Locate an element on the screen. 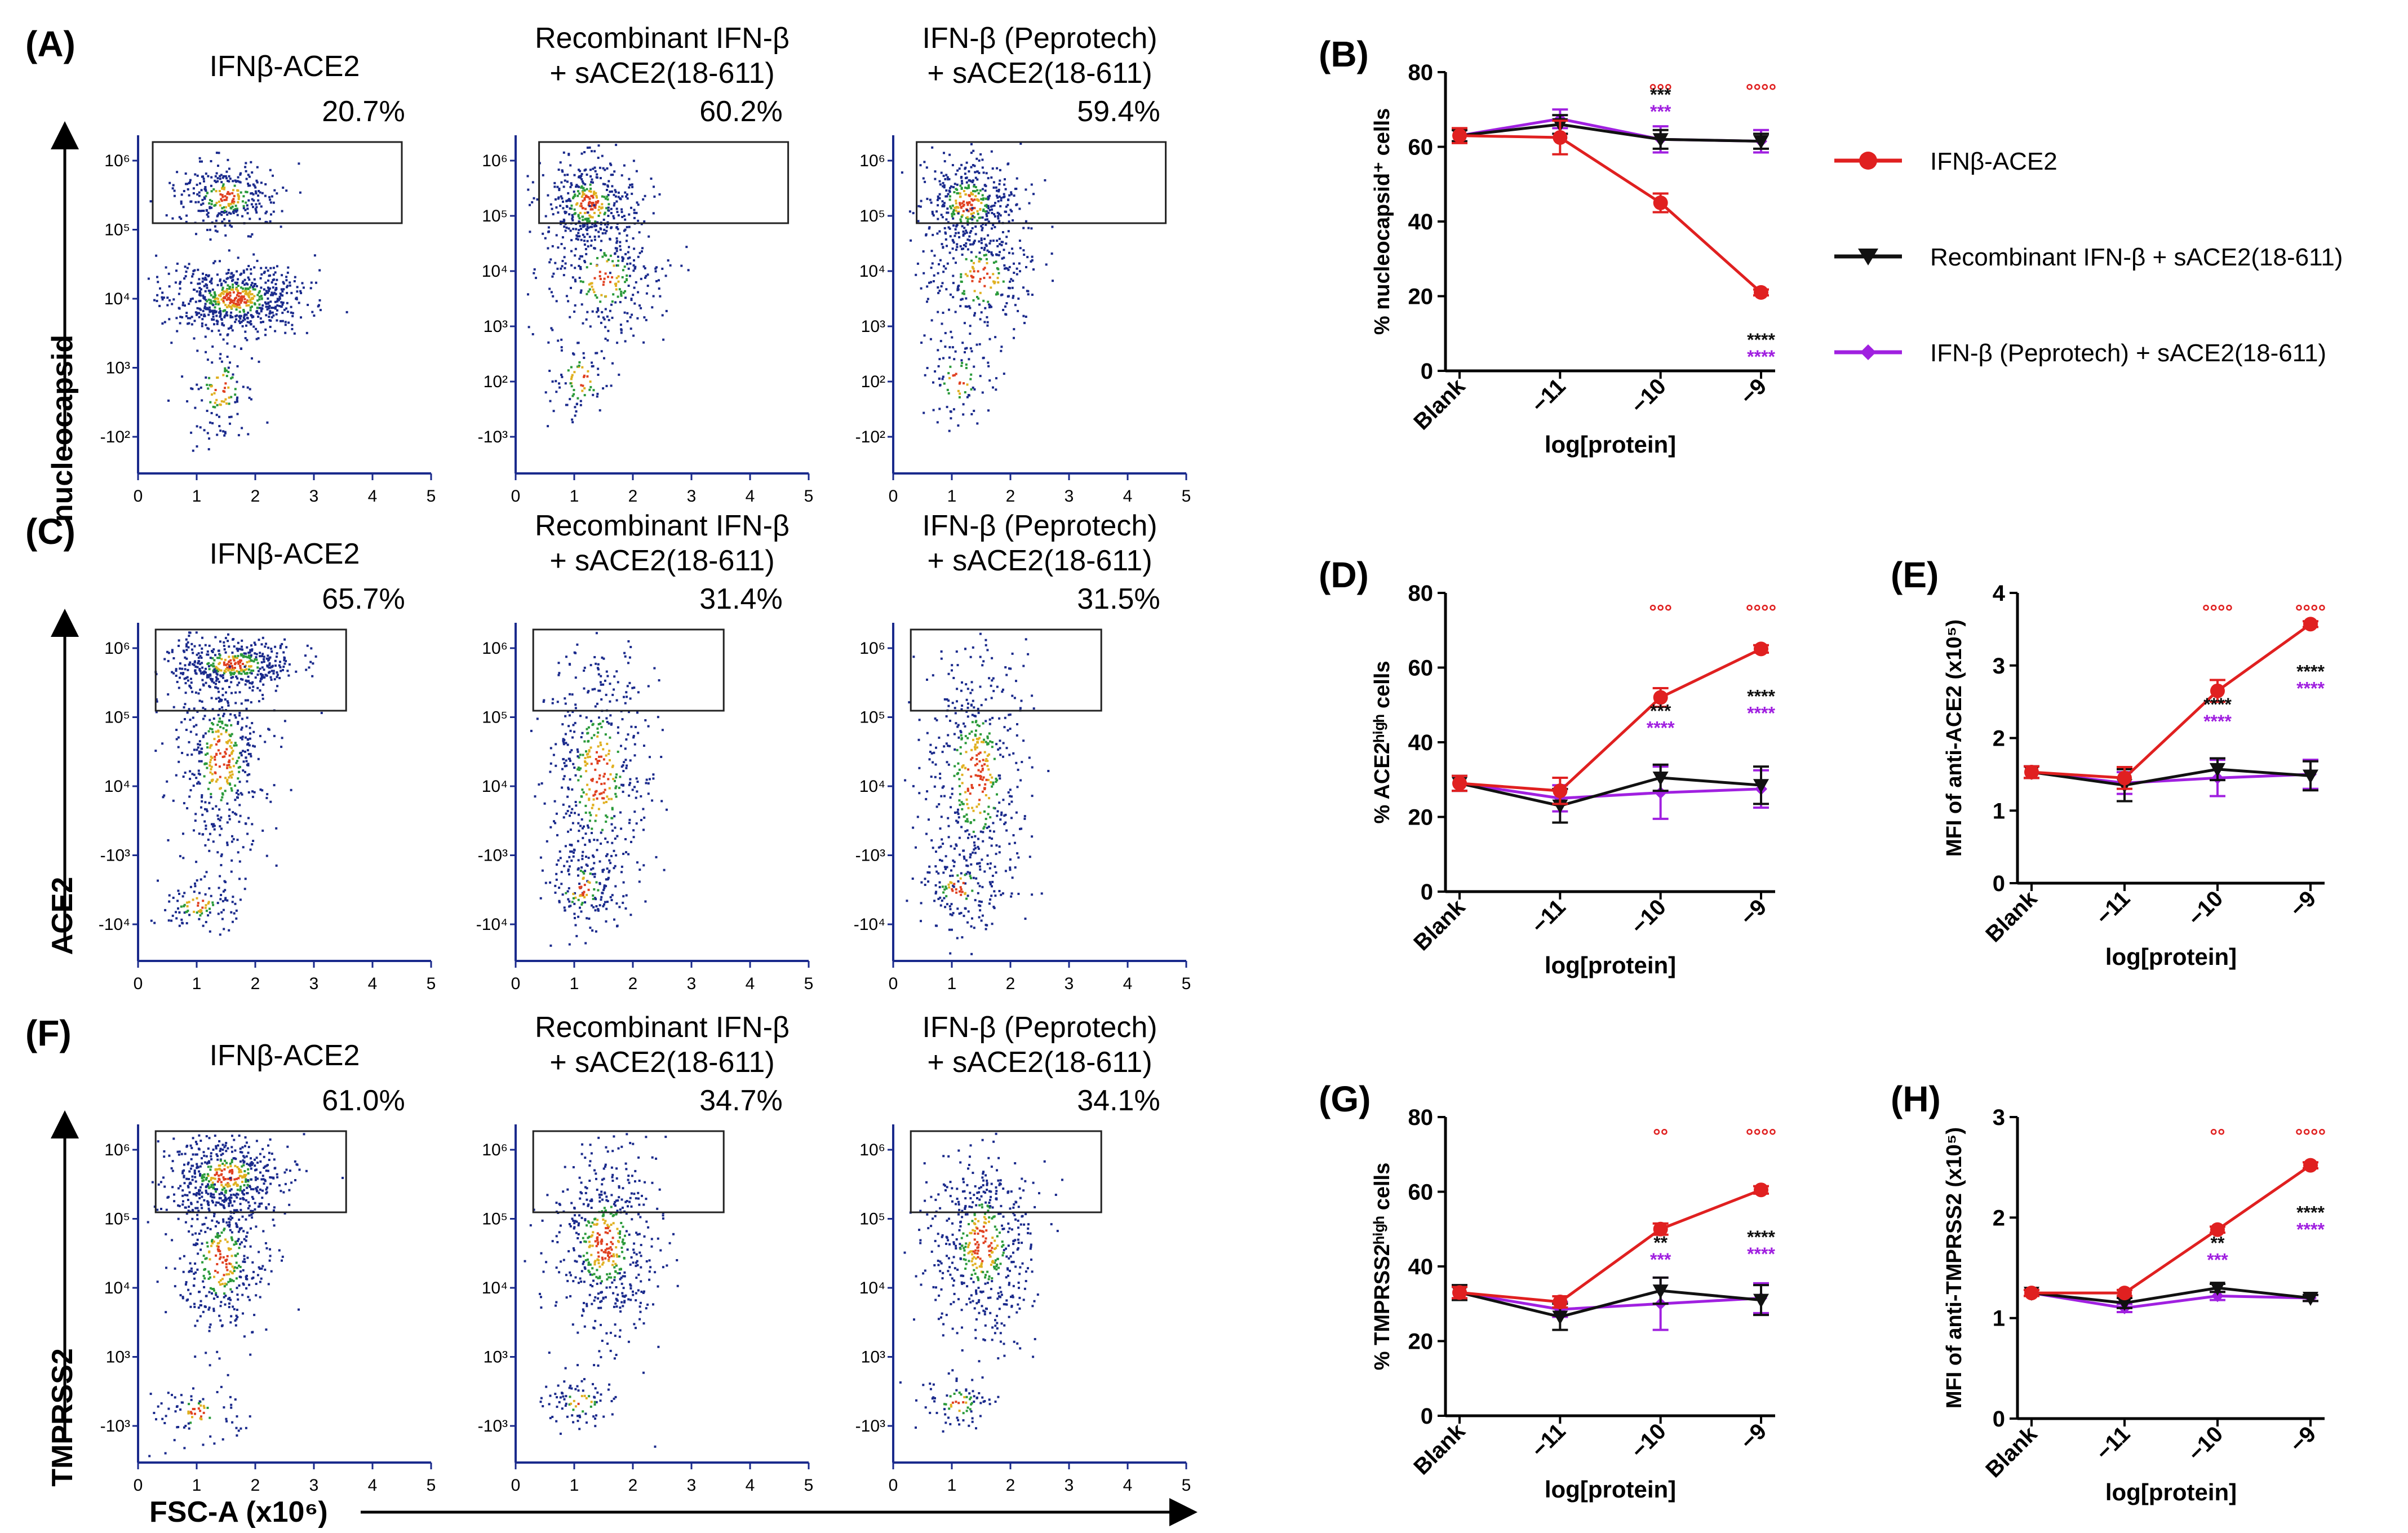 The height and width of the screenshot is (1533, 2408). flow-y-tick-label: -10³ is located at coordinates (870, 856).